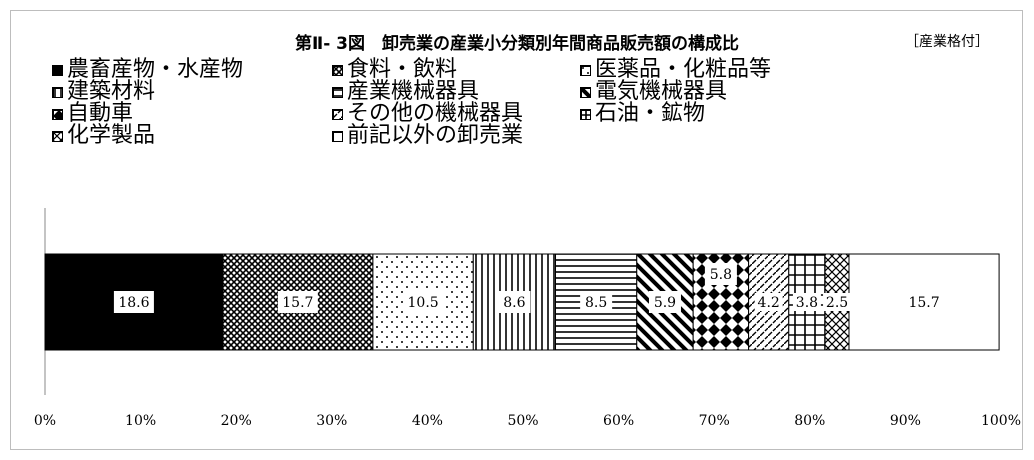  What do you see at coordinates (155, 69) in the screenshot?
I see `legend-label: 農畜産物・水産物` at bounding box center [155, 69].